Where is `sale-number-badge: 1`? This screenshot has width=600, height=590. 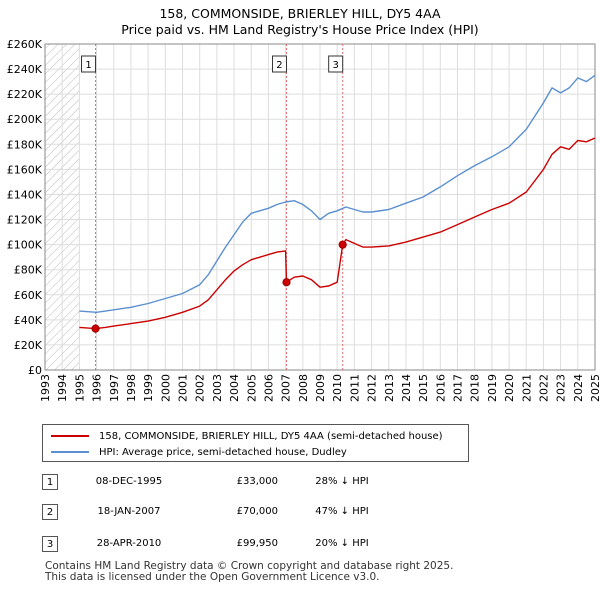
sale-number-badge: 1 is located at coordinates (50, 482).